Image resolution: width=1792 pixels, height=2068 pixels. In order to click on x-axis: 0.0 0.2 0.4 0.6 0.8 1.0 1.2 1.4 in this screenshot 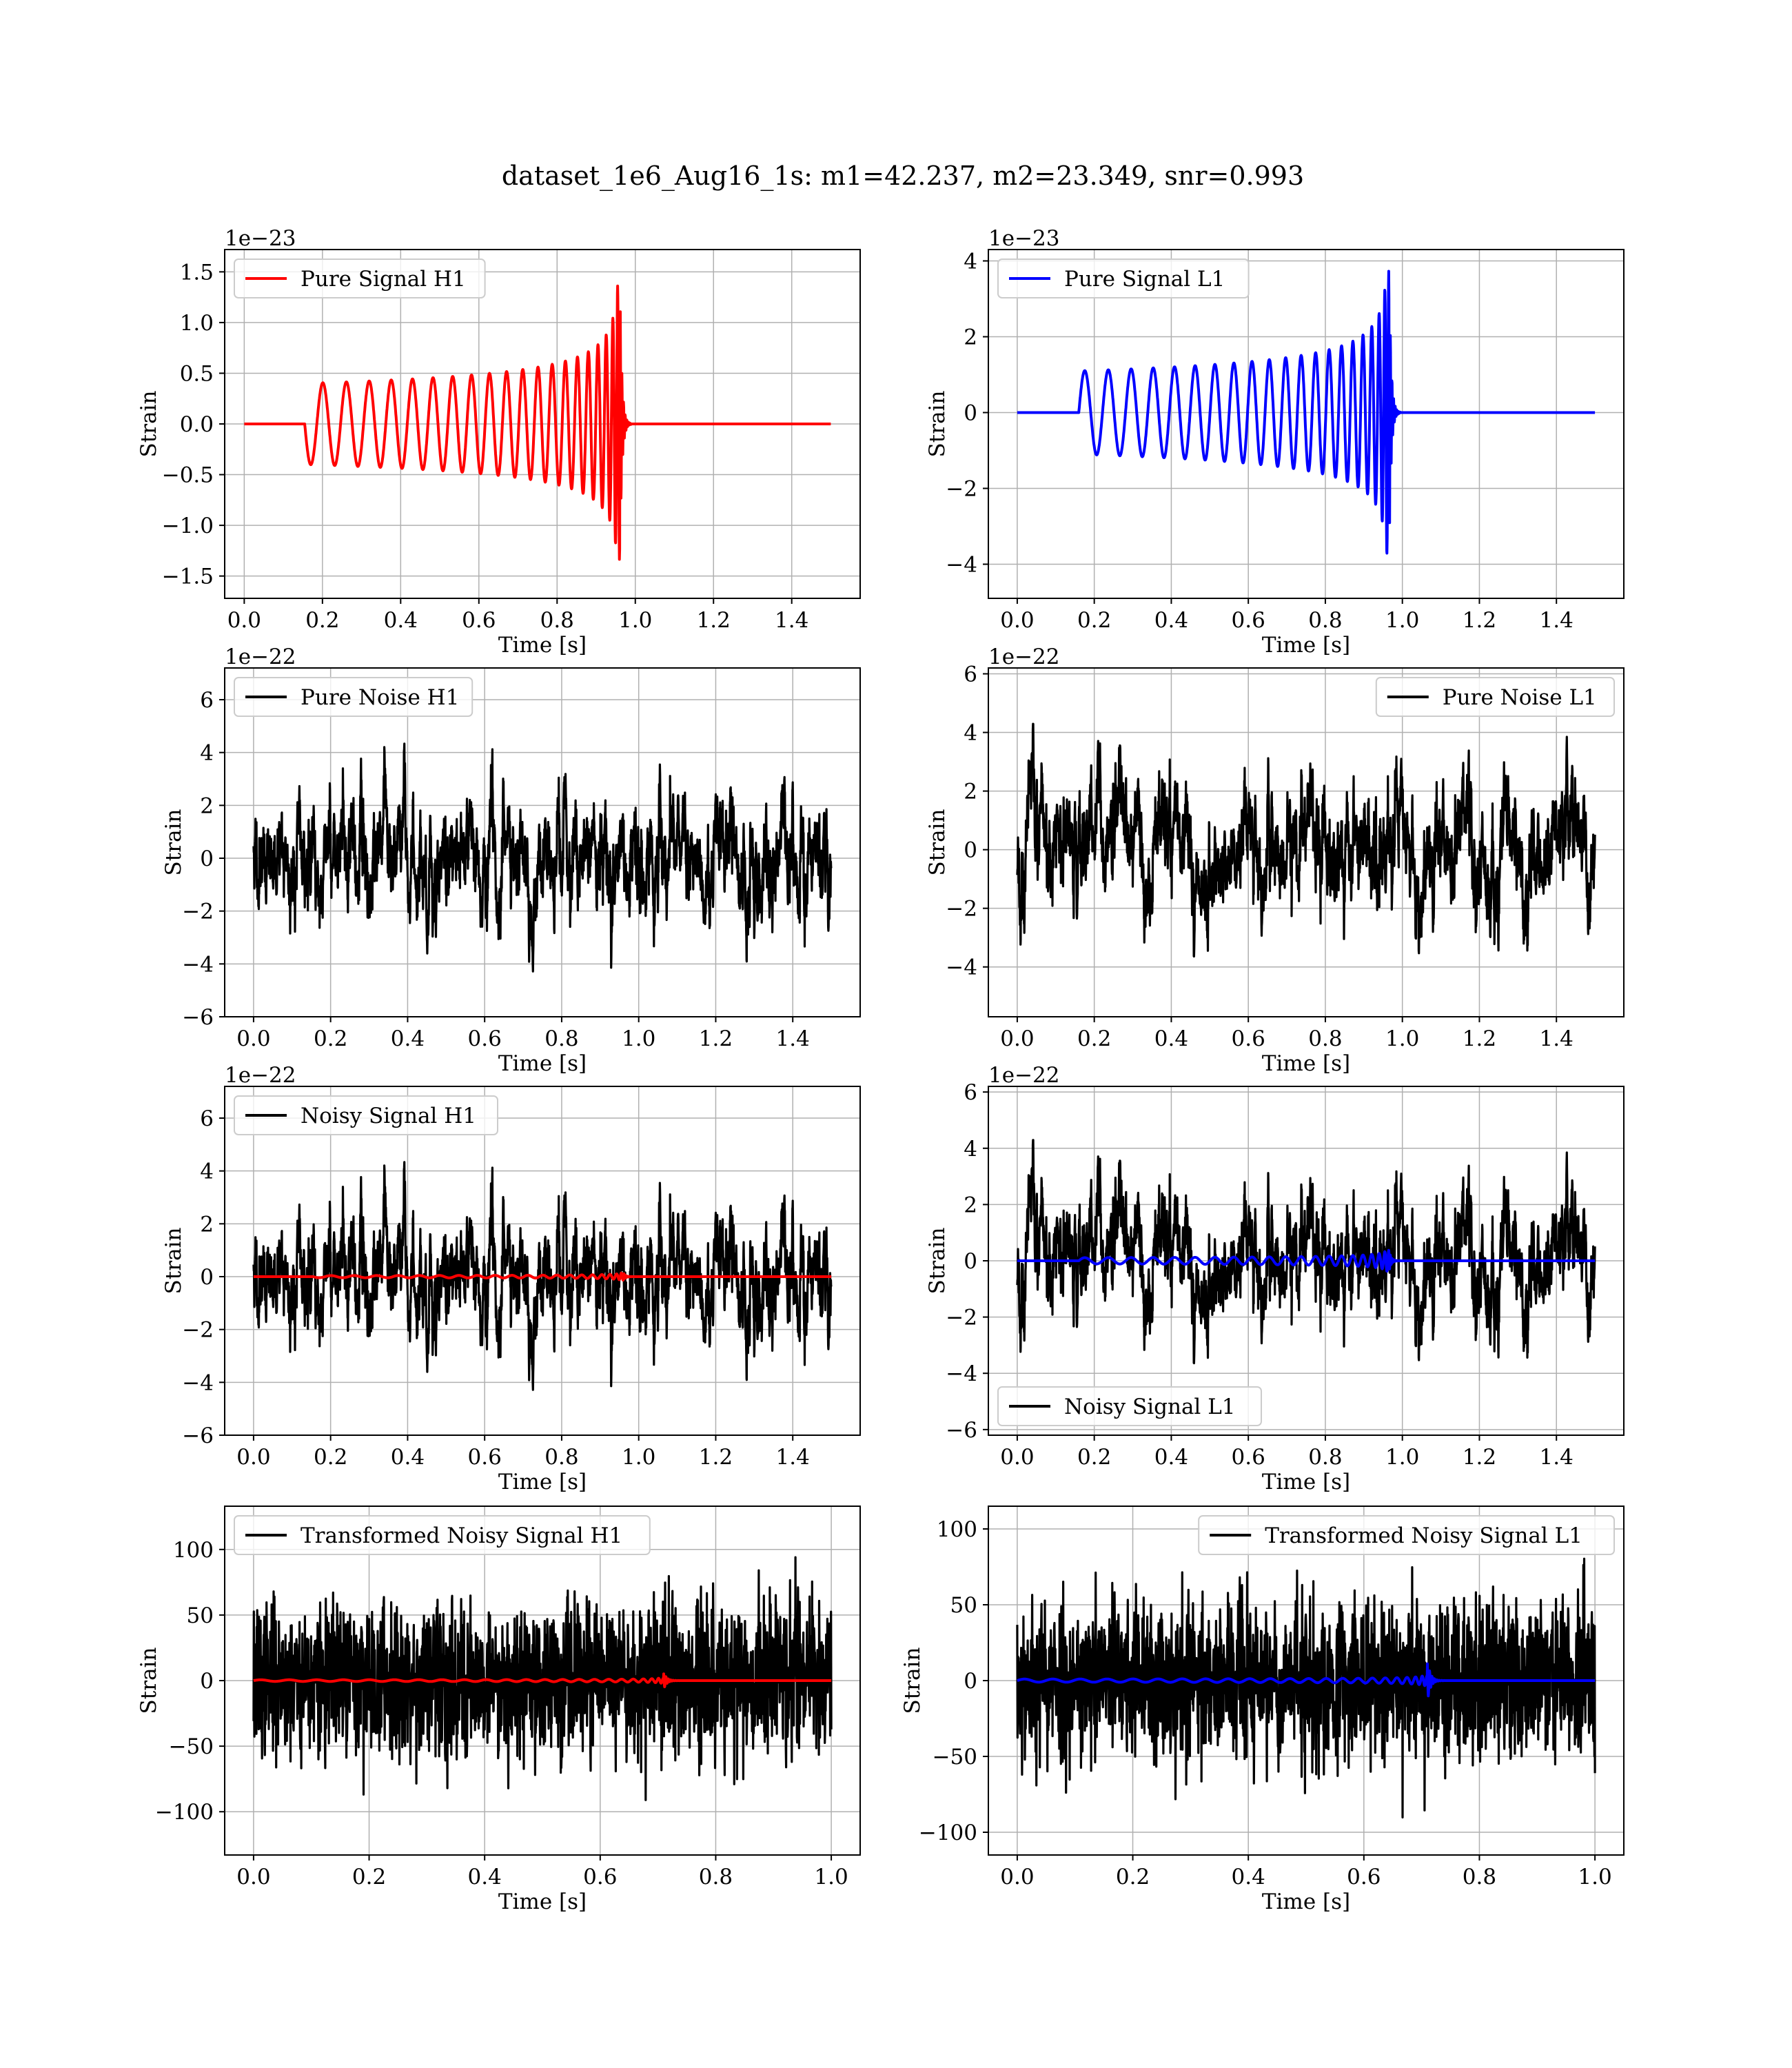, I will do `click(1287, 615)`.